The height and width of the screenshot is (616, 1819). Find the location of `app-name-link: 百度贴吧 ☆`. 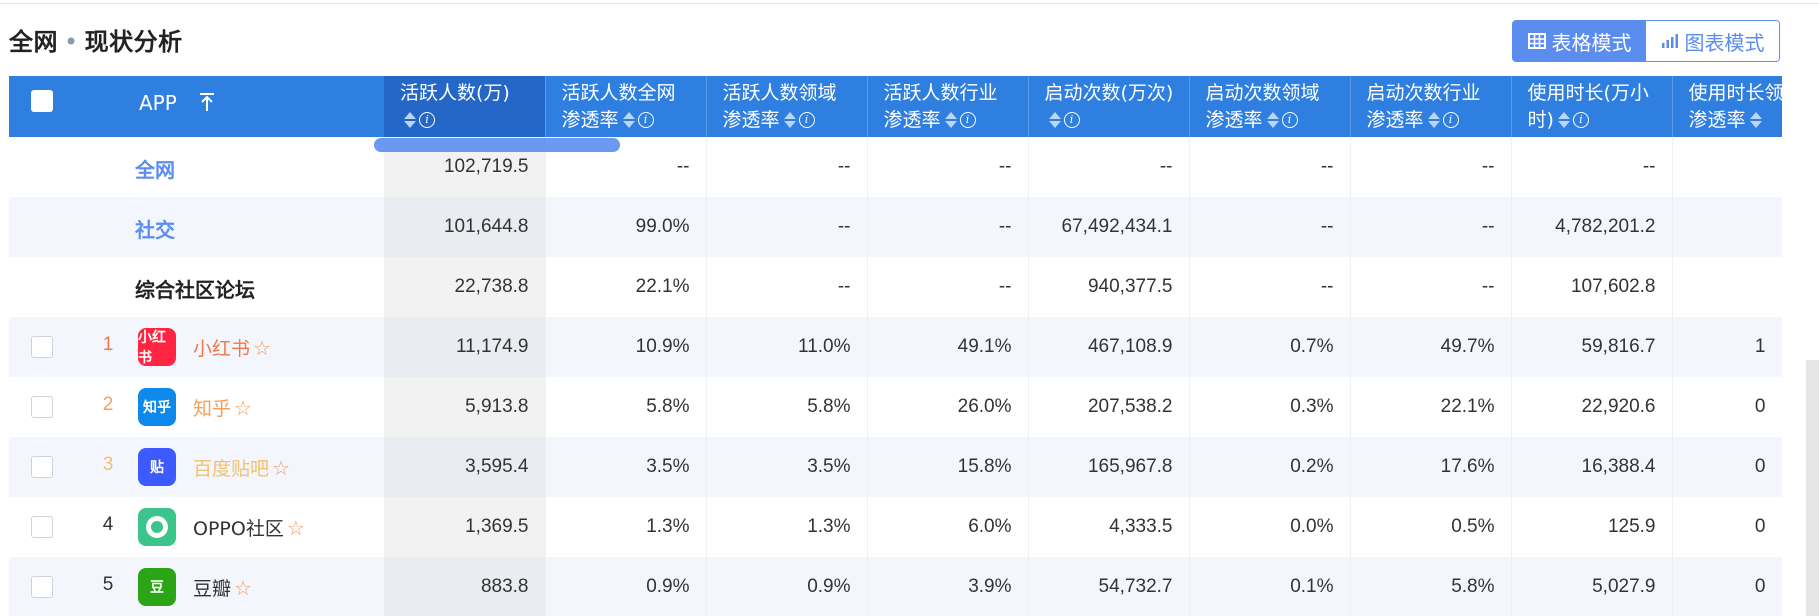

app-name-link: 百度贴吧 ☆ is located at coordinates (241, 467).